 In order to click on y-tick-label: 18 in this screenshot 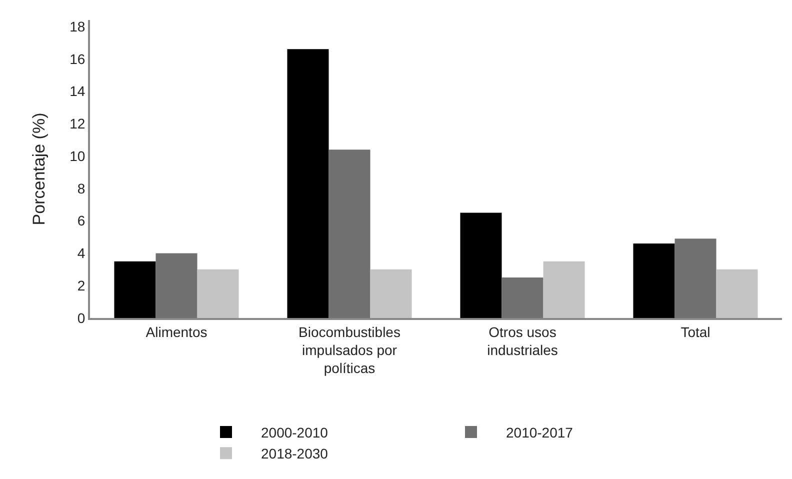, I will do `click(78, 26)`.